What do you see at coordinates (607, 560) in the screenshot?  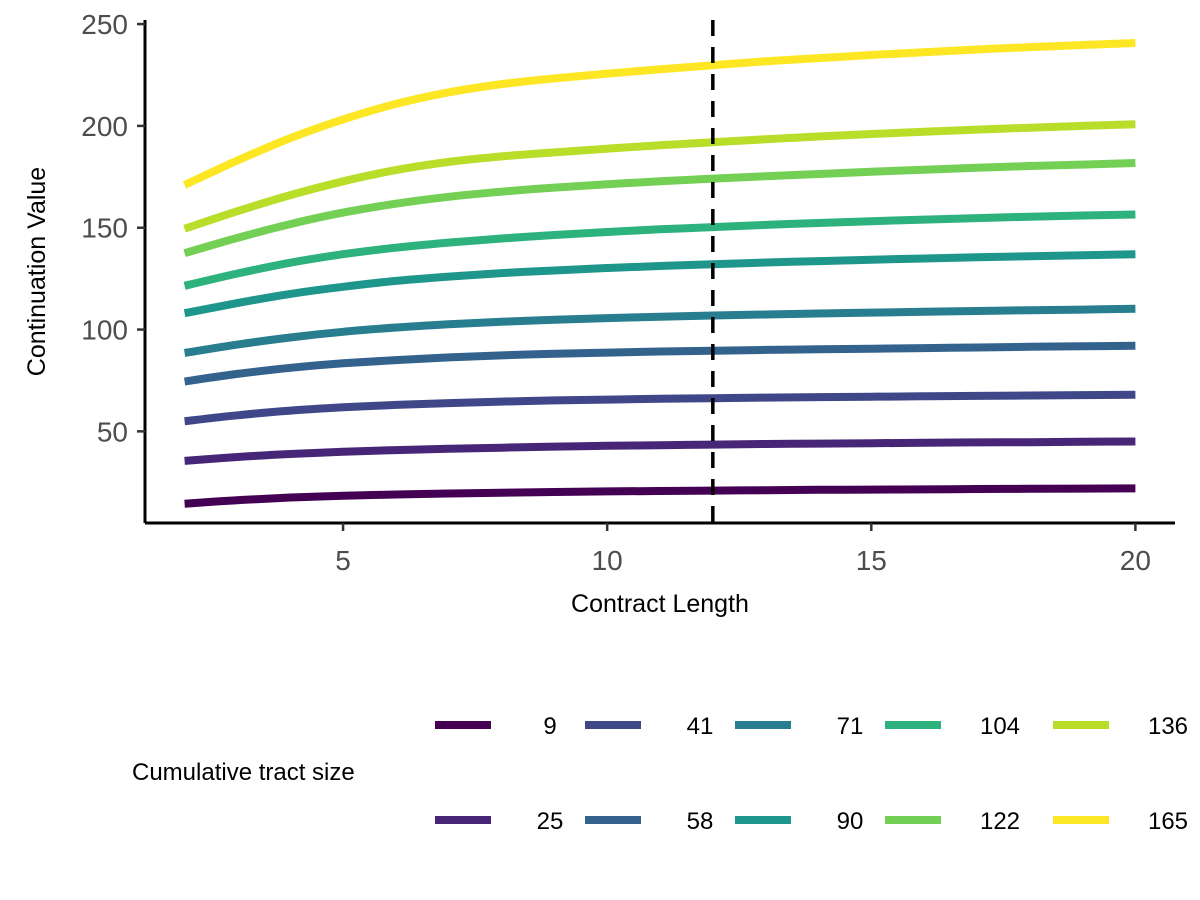 I see `x-tick-label-10: 10` at bounding box center [607, 560].